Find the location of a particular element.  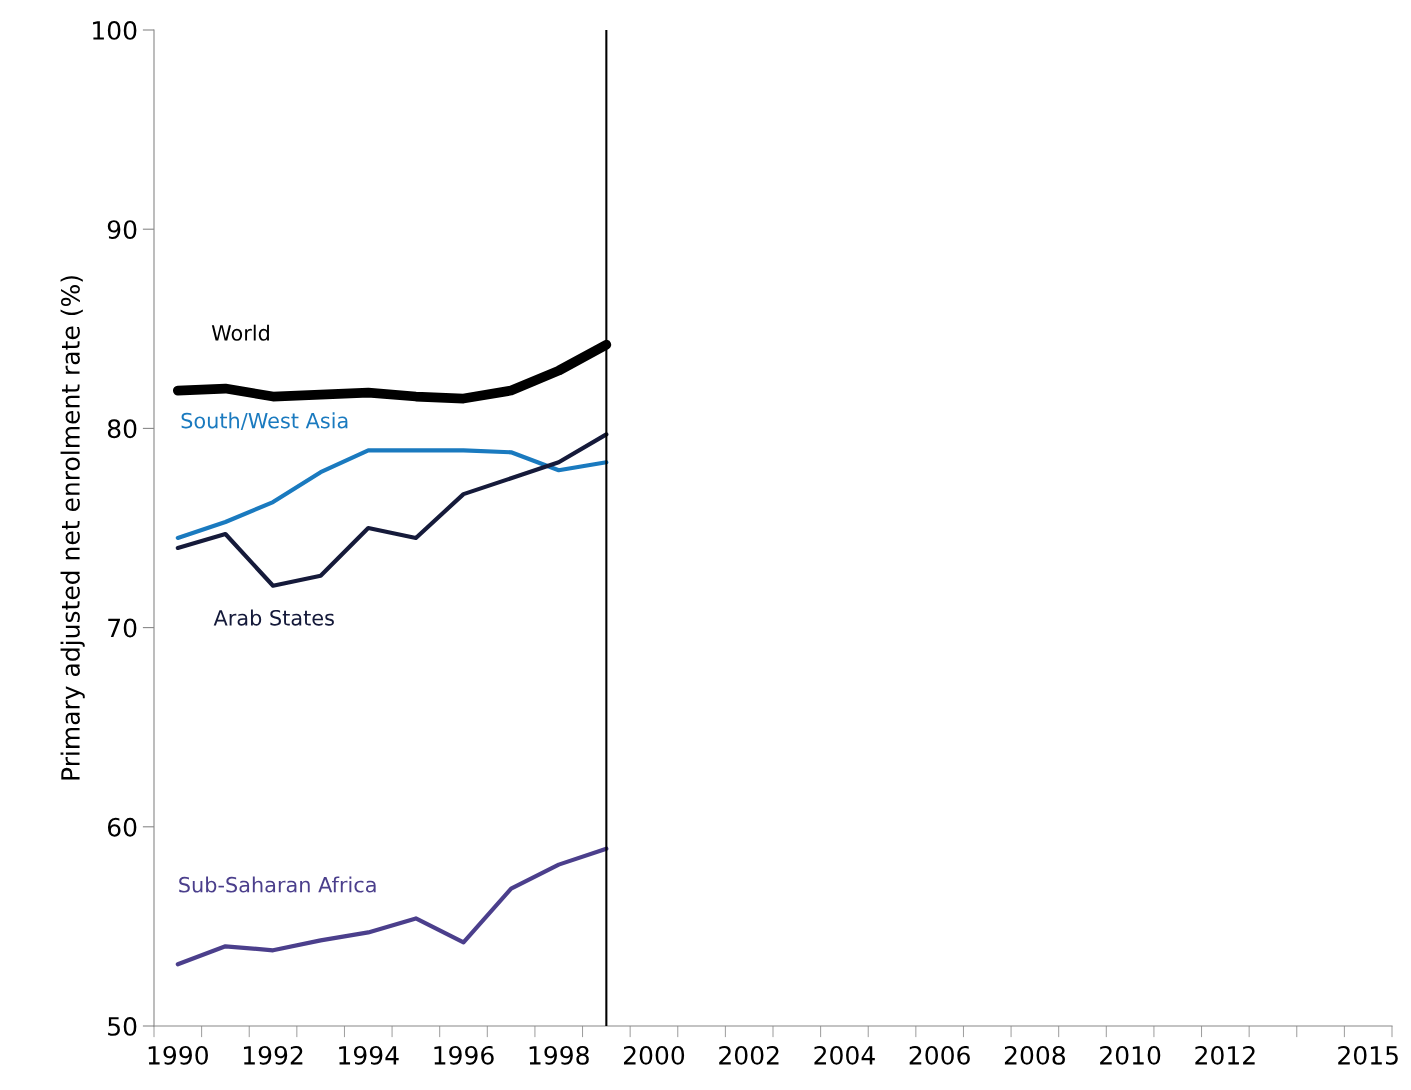

x-tick-label: 1996 is located at coordinates (464, 1055).